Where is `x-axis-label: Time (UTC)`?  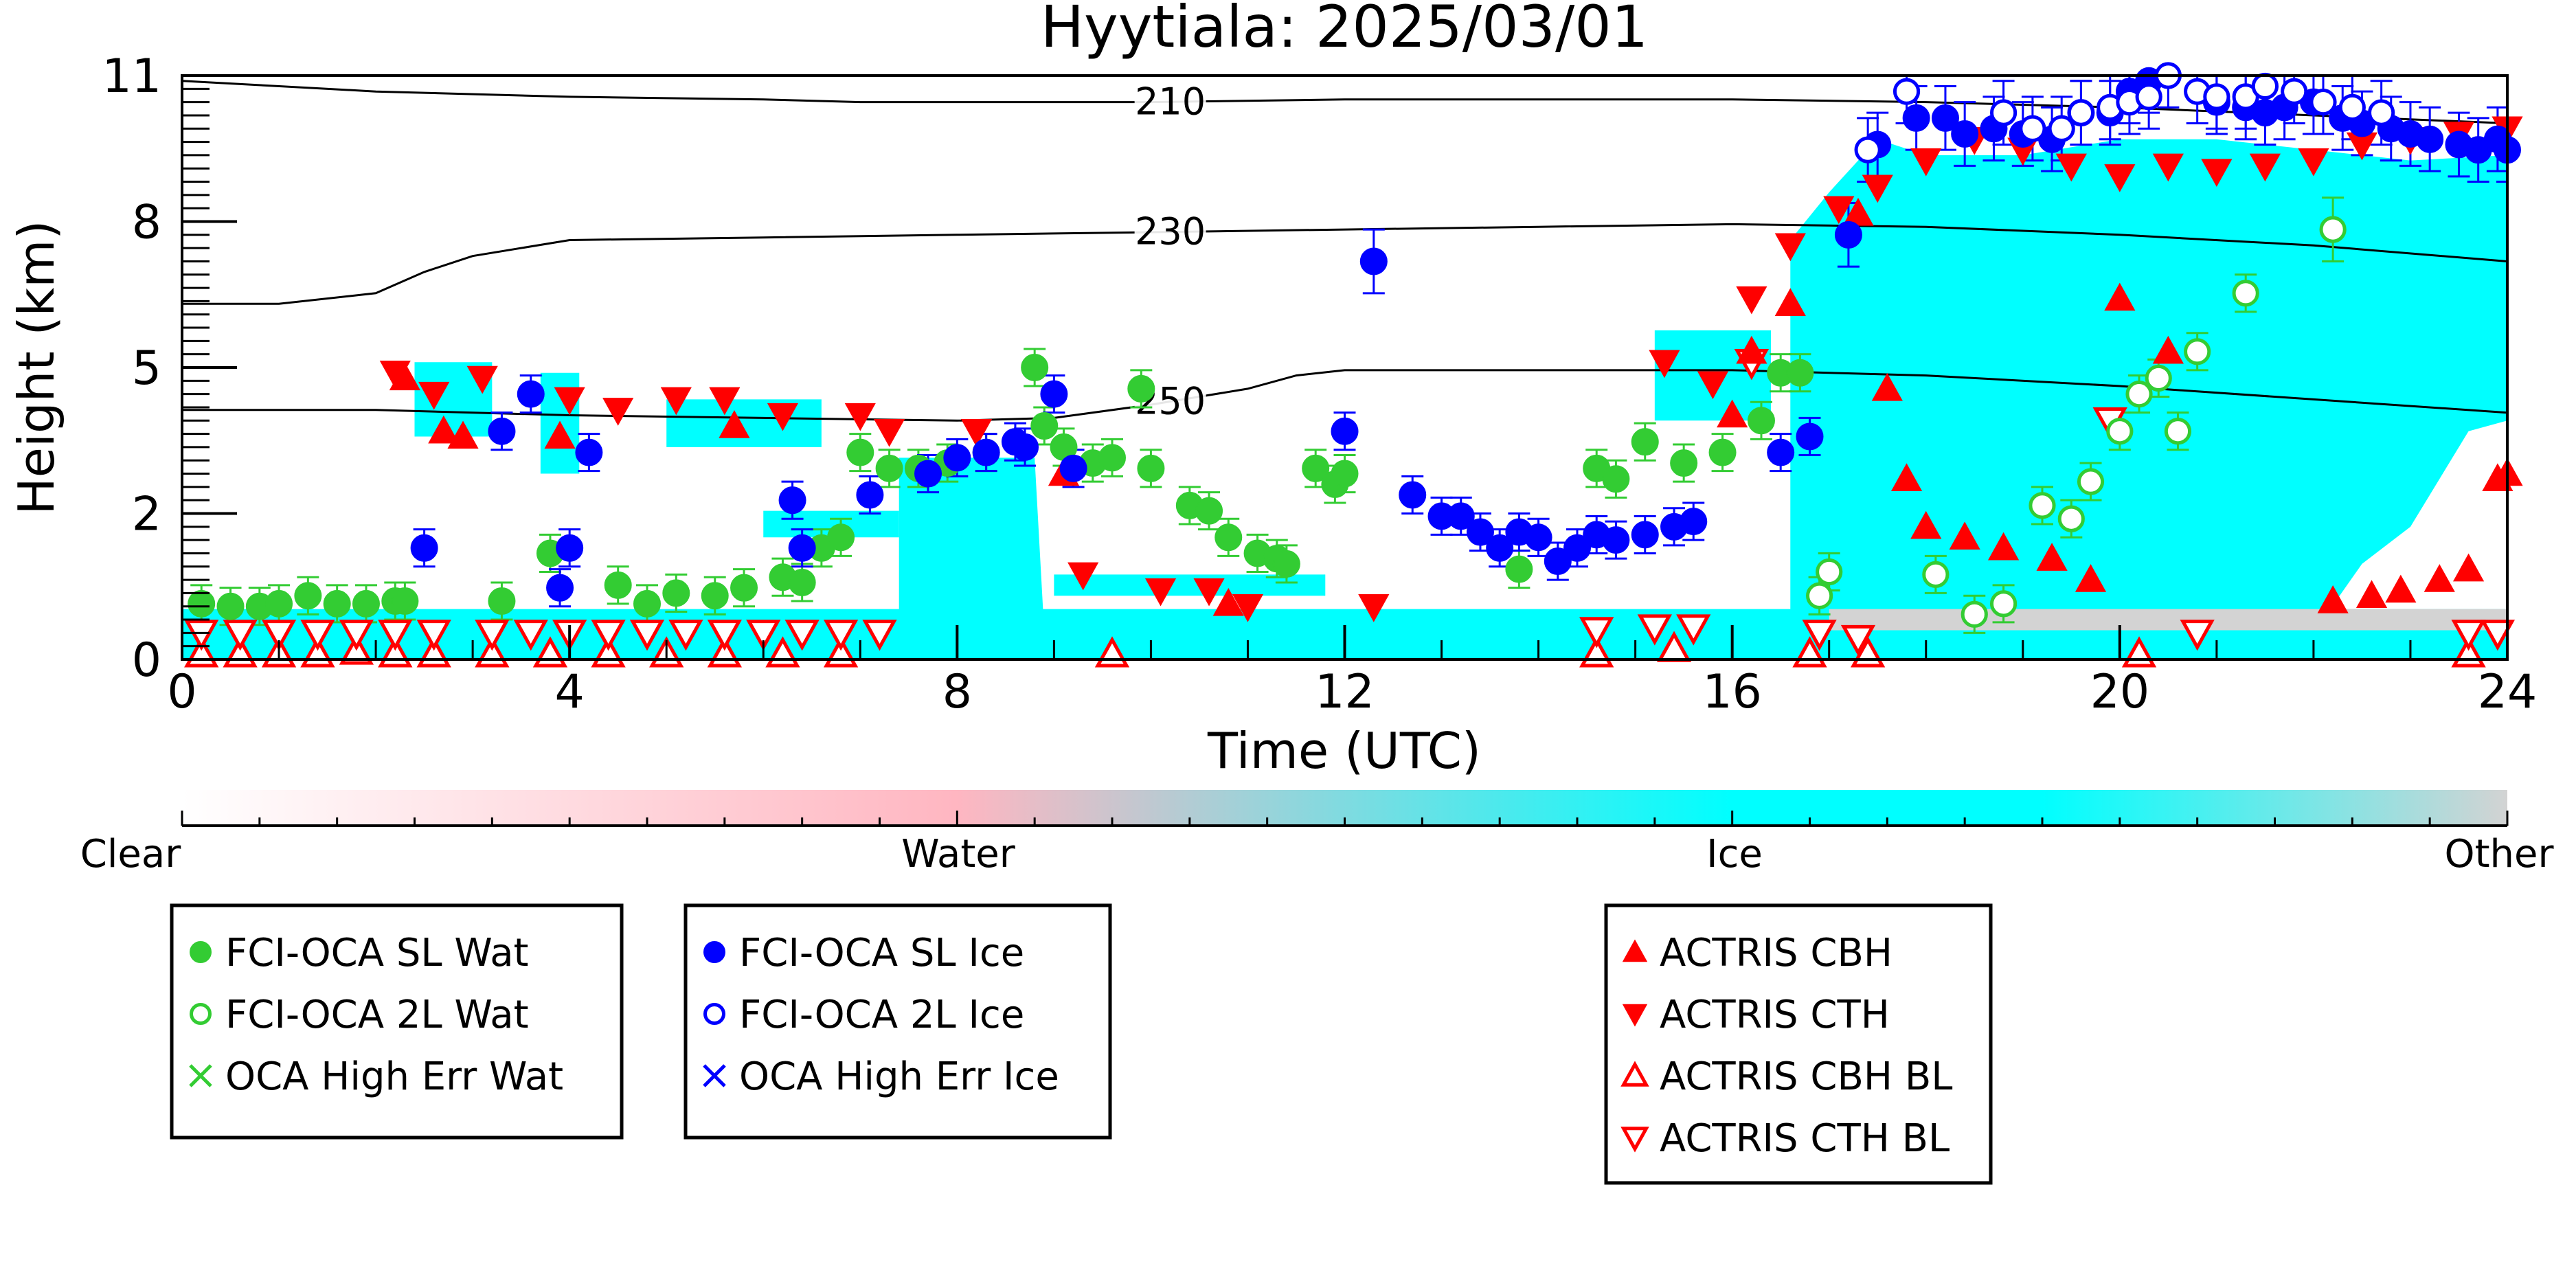 x-axis-label: Time (UTC) is located at coordinates (1344, 751).